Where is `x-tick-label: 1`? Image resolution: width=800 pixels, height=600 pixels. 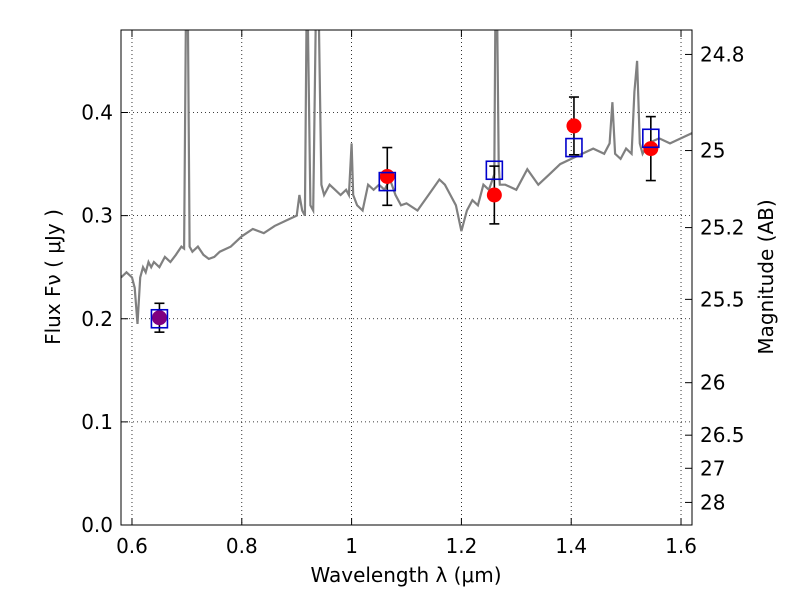 x-tick-label: 1 is located at coordinates (351, 546).